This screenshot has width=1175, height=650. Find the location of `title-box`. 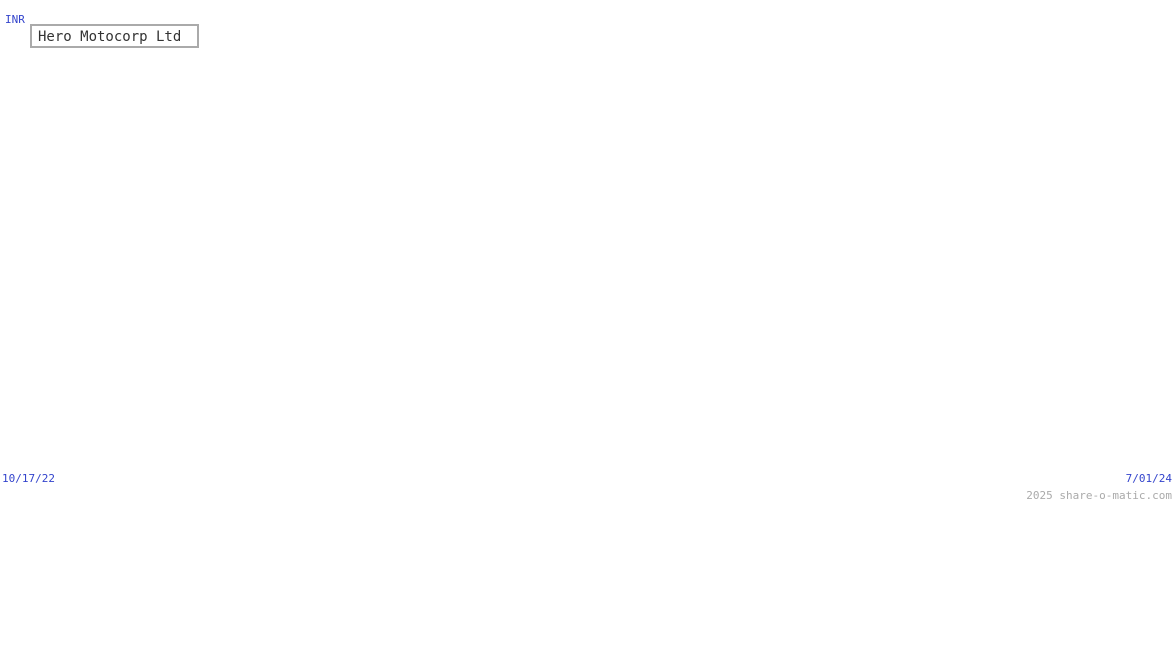

title-box is located at coordinates (114, 36).